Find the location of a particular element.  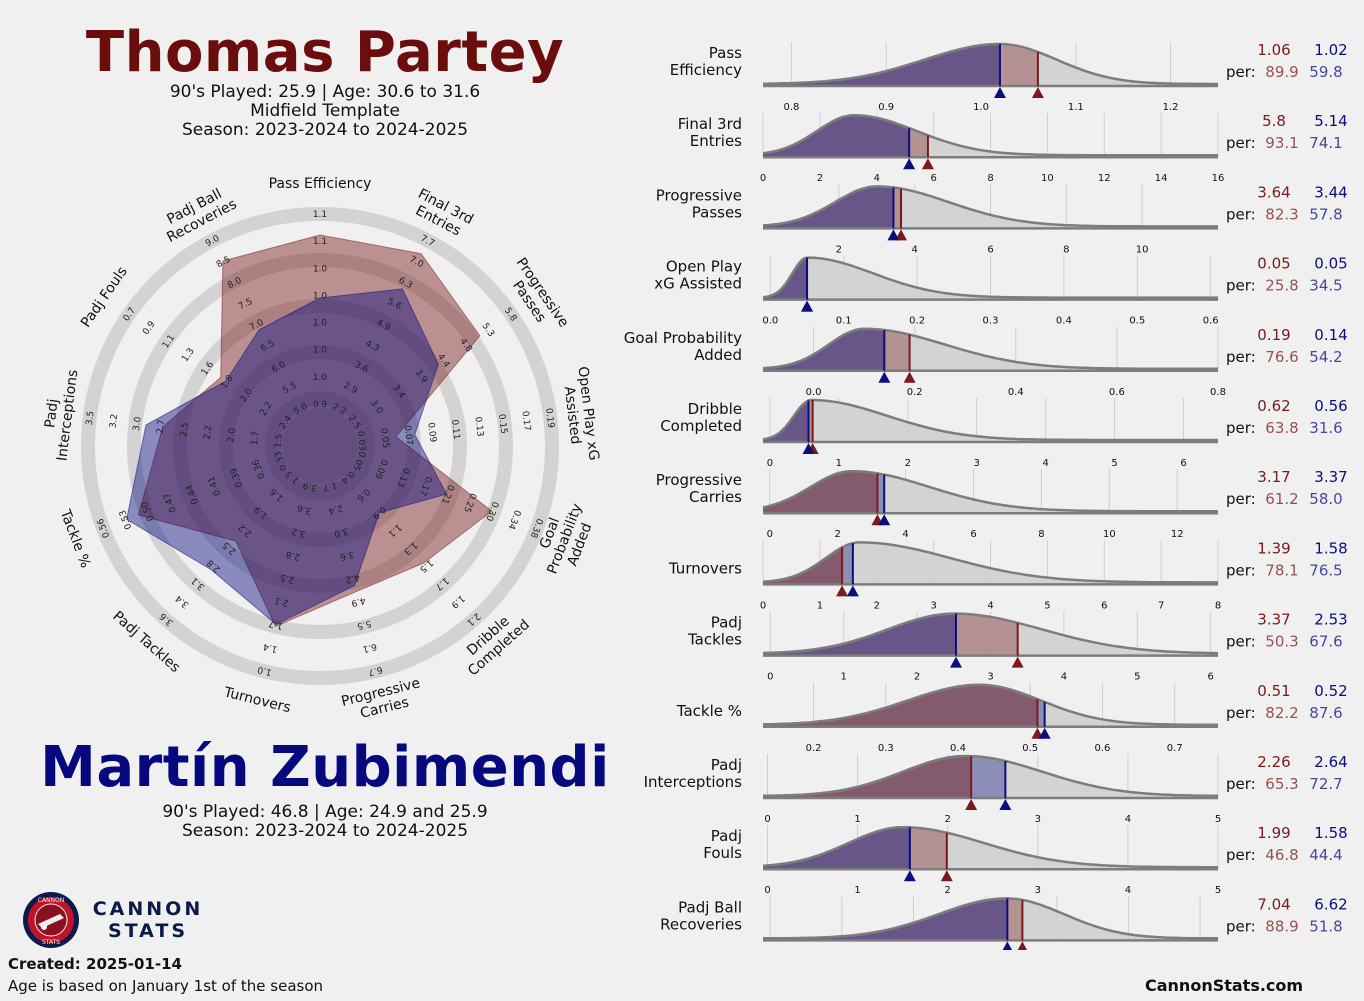

player2-percentile: 87.6 is located at coordinates (1325, 713).